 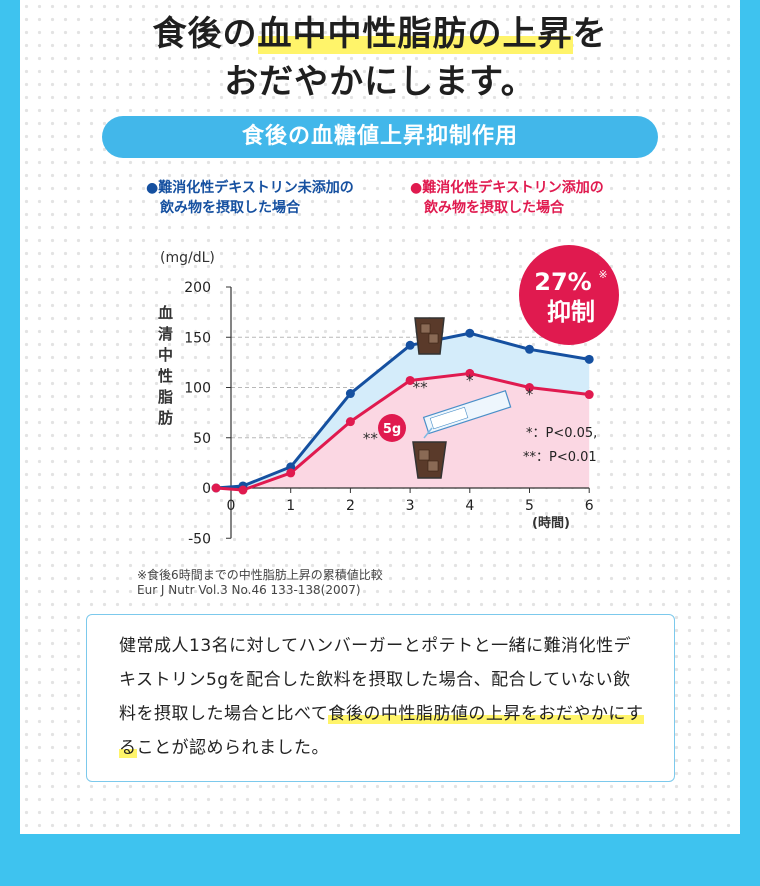 What do you see at coordinates (590, 34) in the screenshot?
I see `headline-post: を` at bounding box center [590, 34].